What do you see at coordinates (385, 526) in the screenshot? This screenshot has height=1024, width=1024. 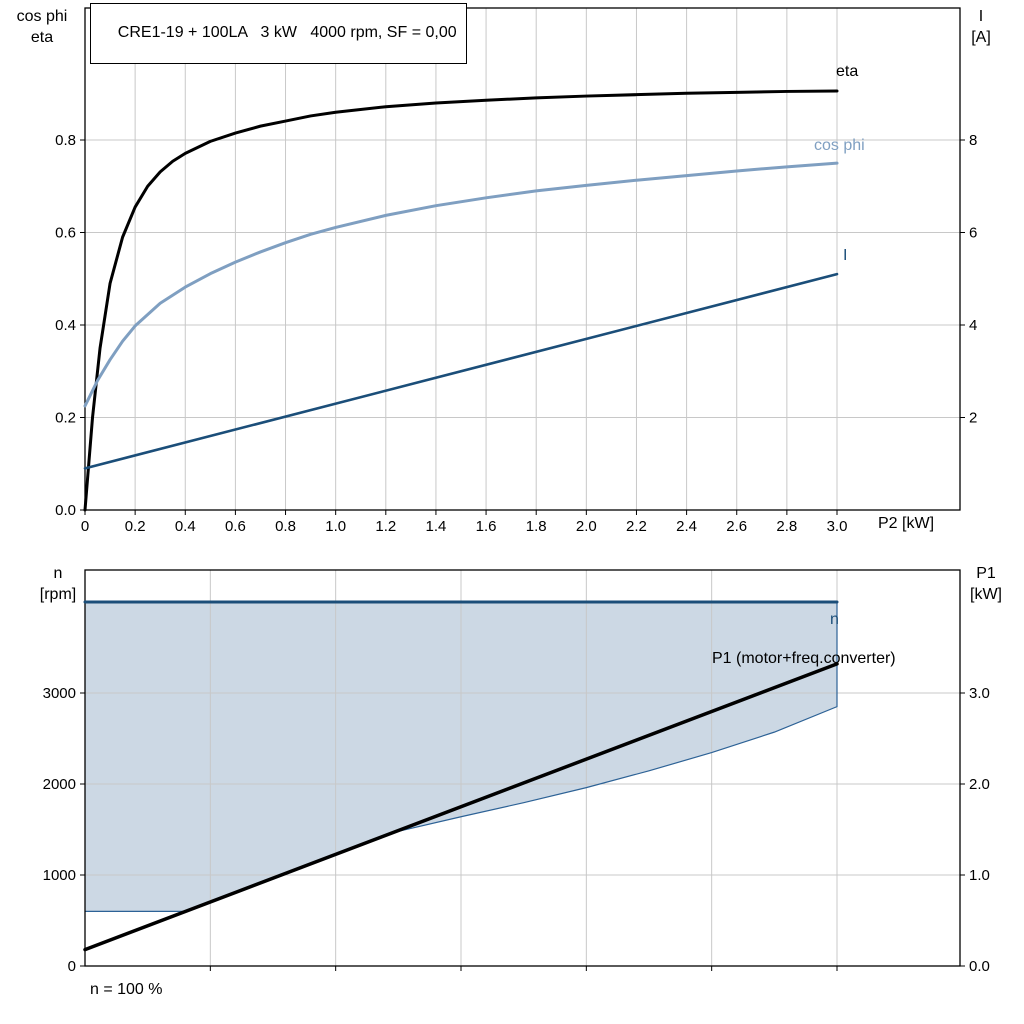 I see `tick-label: 1.2` at bounding box center [385, 526].